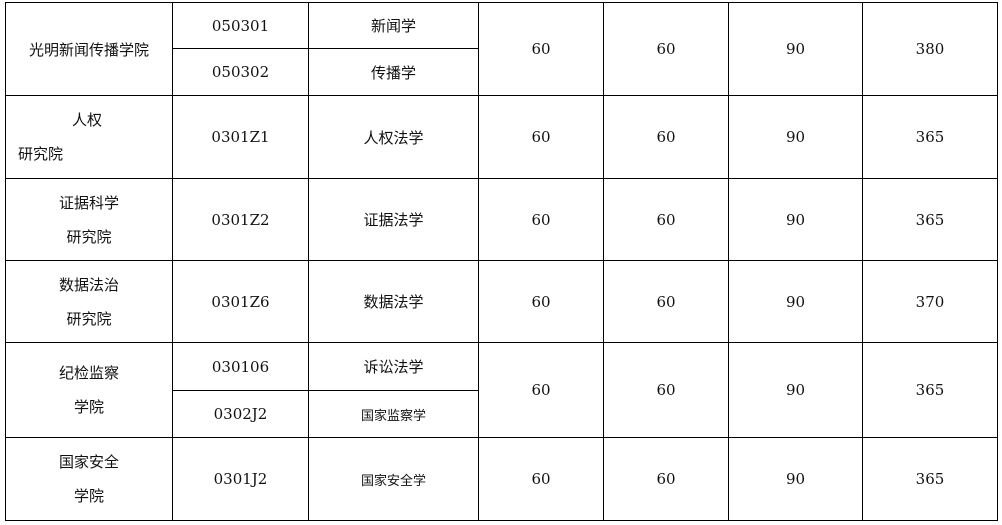  What do you see at coordinates (393, 219) in the screenshot?
I see `major-cell: 证据法学` at bounding box center [393, 219].